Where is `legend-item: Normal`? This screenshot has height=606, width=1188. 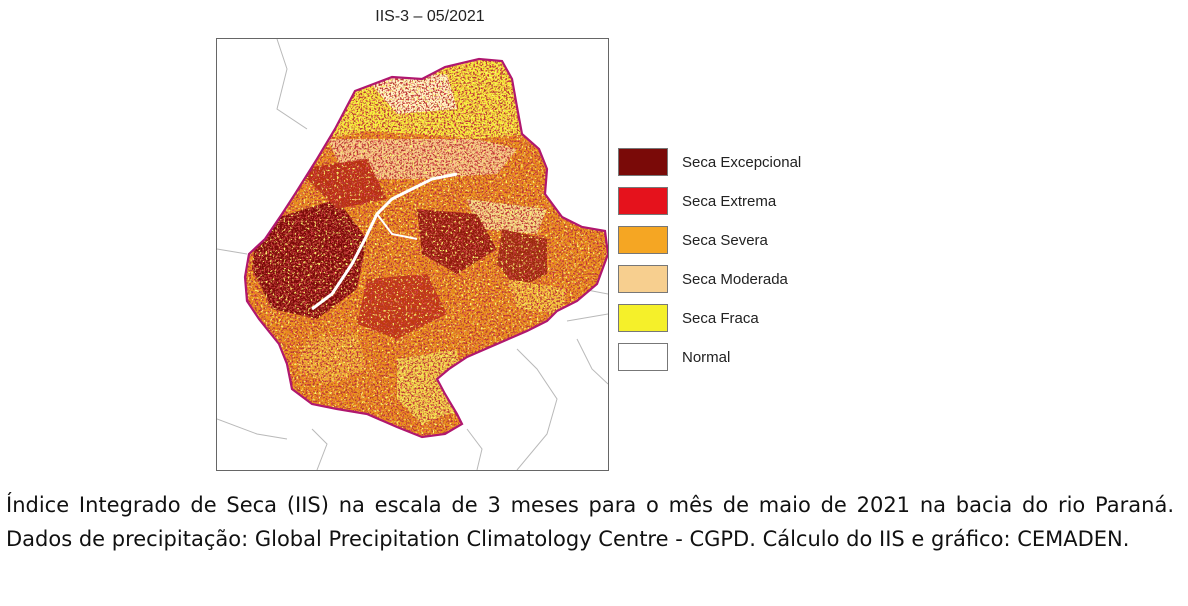
legend-item: Normal is located at coordinates (748, 358).